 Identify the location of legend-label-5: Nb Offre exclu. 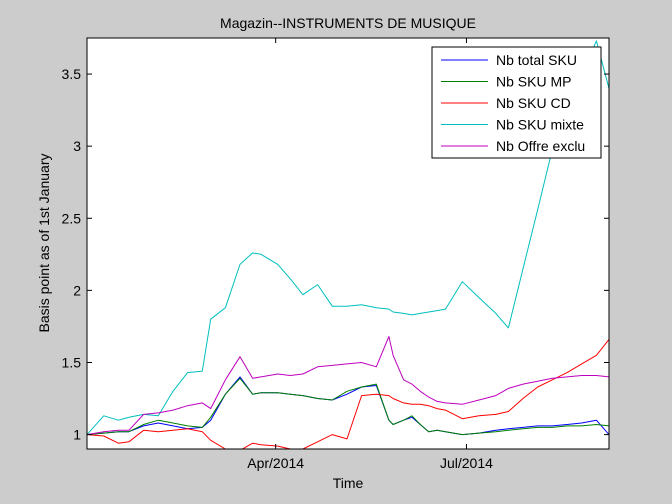
(540, 146).